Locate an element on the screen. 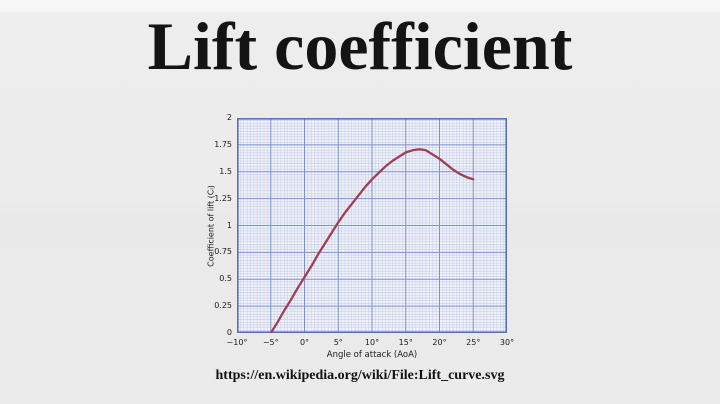  x-tick-label: 20° is located at coordinates (439, 342).